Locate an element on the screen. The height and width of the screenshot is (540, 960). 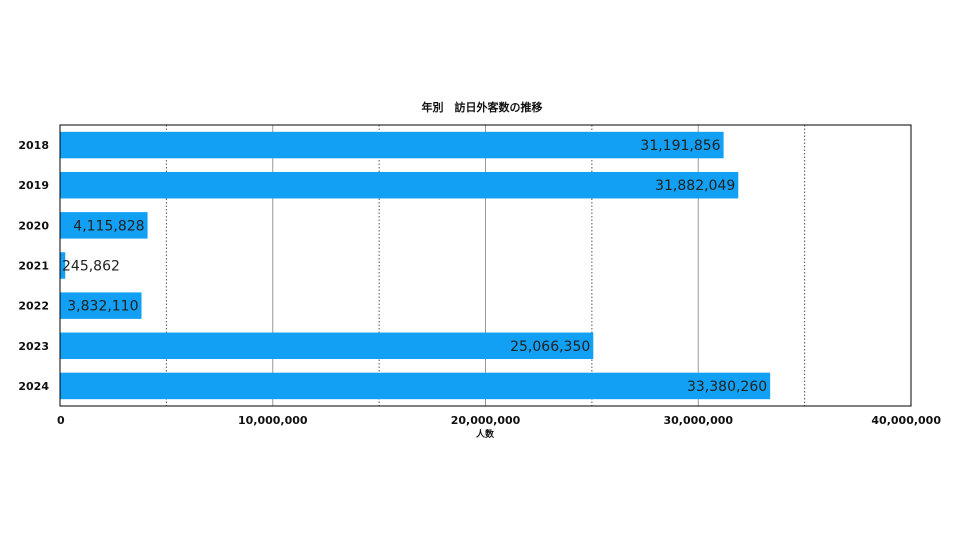
bar-2024 is located at coordinates (415, 386).